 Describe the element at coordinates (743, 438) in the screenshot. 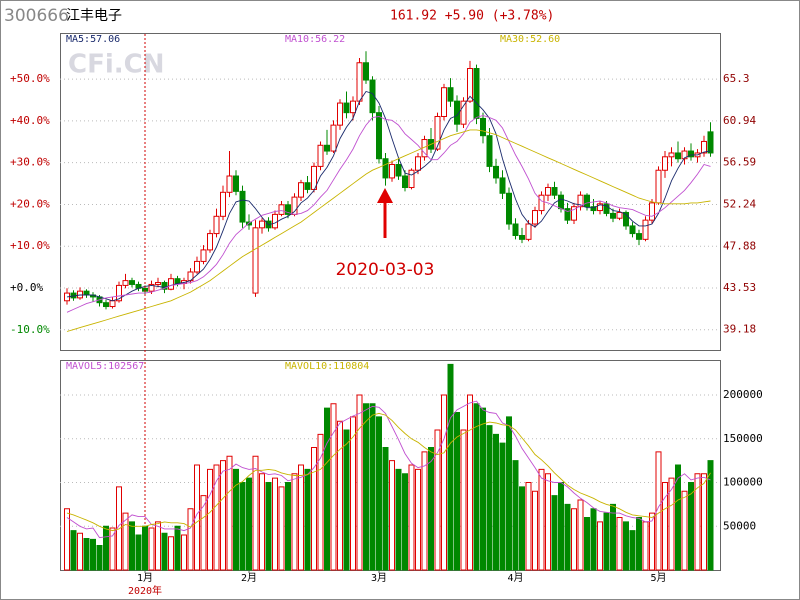

I see `y-tick-label: 150000` at that location.